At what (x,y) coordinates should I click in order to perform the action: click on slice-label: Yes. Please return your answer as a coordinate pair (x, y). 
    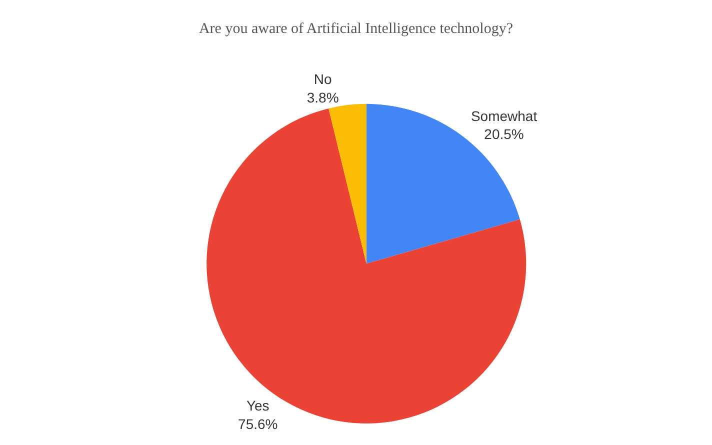
    Looking at the image, I should click on (258, 406).